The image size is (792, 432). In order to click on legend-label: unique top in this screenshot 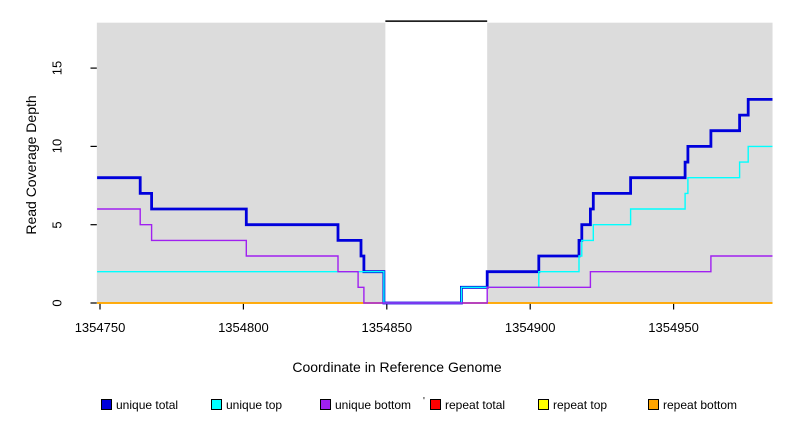, I will do `click(254, 405)`.